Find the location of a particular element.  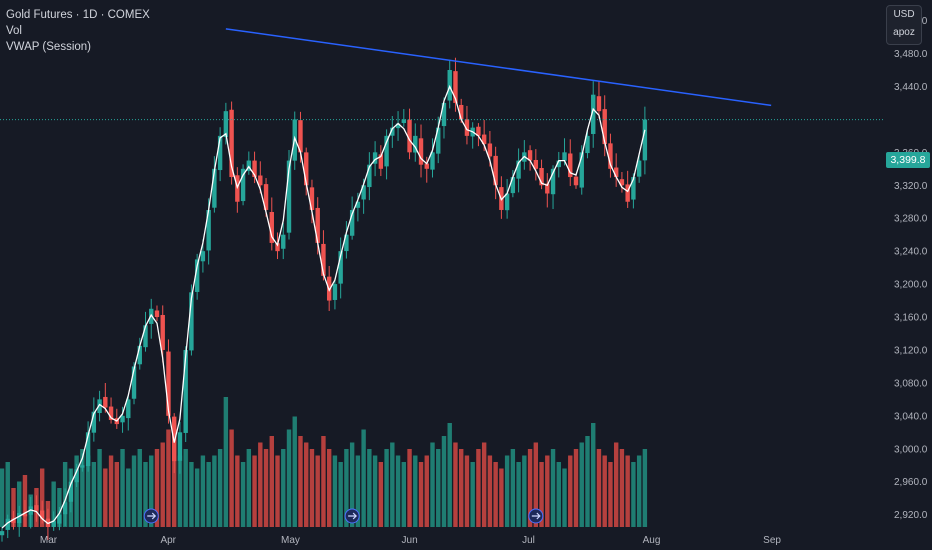

y-tick-label: 2,960.0 is located at coordinates (911, 482).